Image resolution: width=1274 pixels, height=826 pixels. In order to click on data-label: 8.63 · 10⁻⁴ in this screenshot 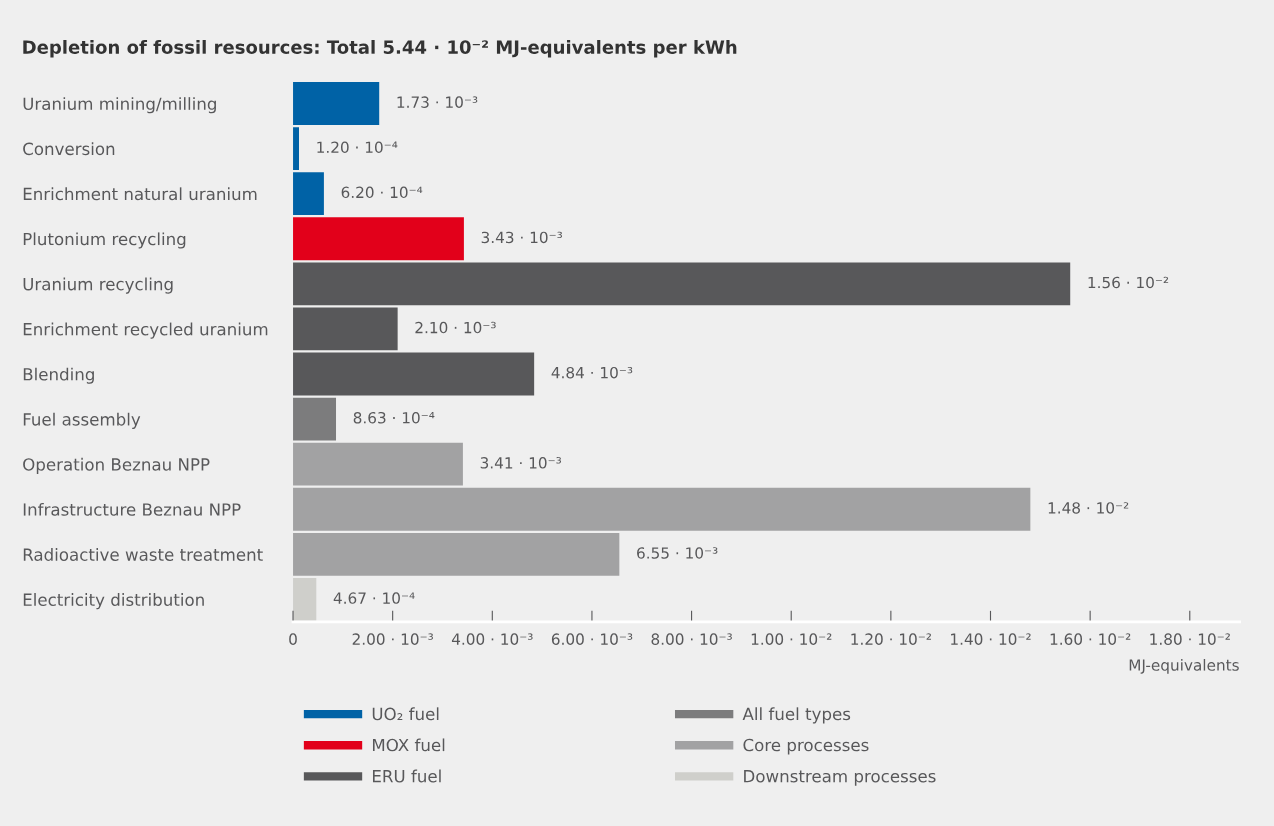, I will do `click(394, 417)`.